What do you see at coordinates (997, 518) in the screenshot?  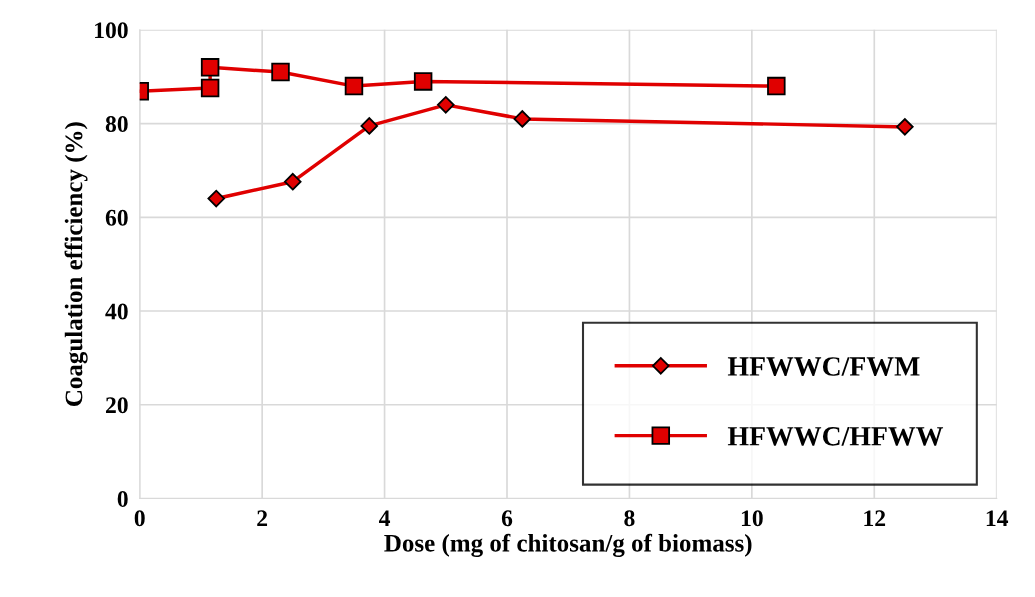 I see `x-tick-label: 14` at bounding box center [997, 518].